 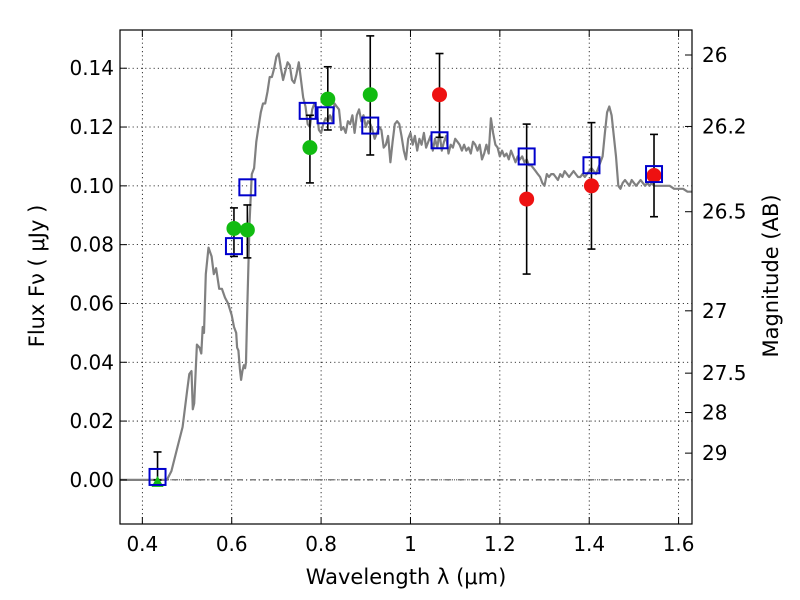 I want to click on x-tick-label: 1.6, so click(x=679, y=544).